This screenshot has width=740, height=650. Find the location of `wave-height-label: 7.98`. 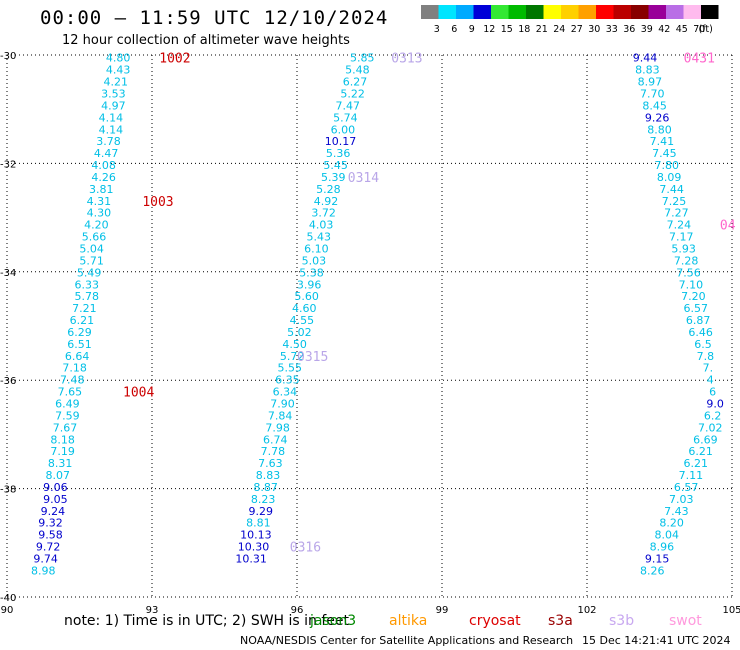

wave-height-label: 7.98 is located at coordinates (277, 427).